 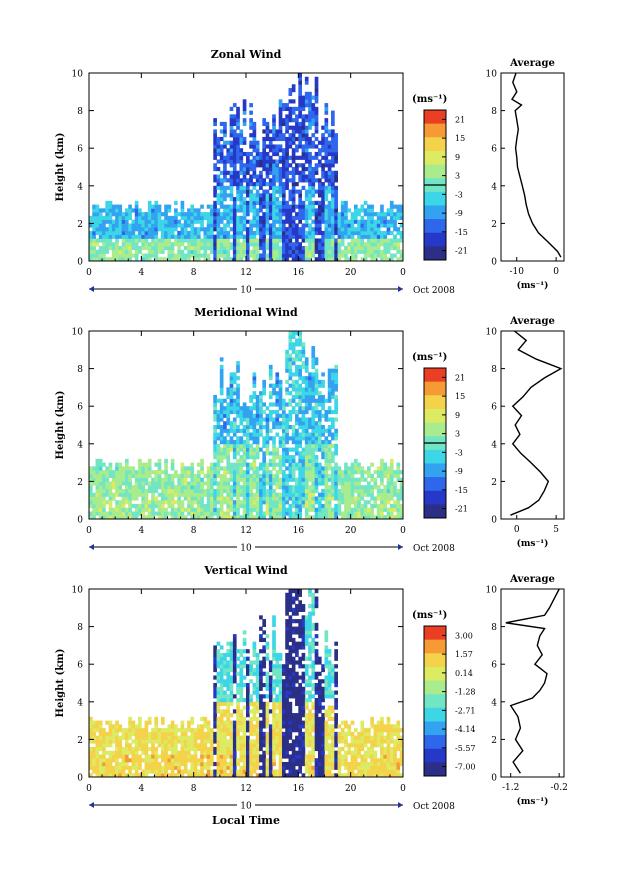 I want to click on average-frame, so click(x=532, y=167).